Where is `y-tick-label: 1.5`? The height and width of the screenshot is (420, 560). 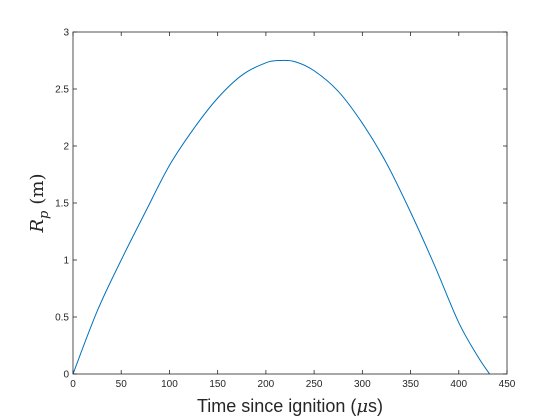
y-tick-label: 1.5 is located at coordinates (62, 204).